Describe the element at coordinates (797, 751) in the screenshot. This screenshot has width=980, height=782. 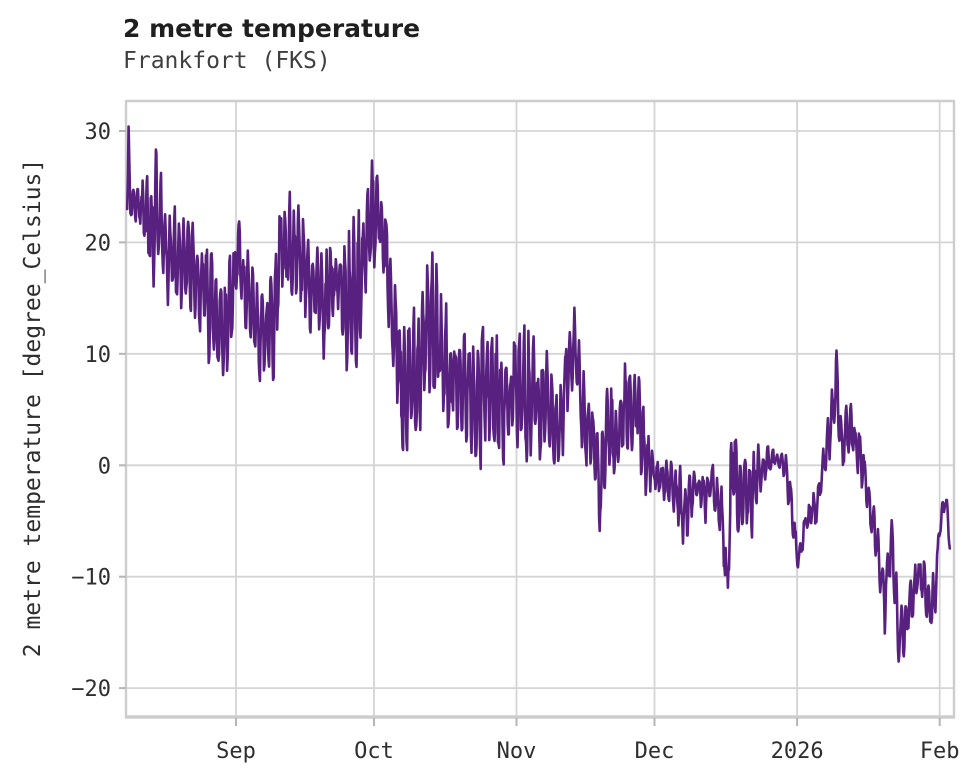
I see `x-tick-label: 2026` at that location.